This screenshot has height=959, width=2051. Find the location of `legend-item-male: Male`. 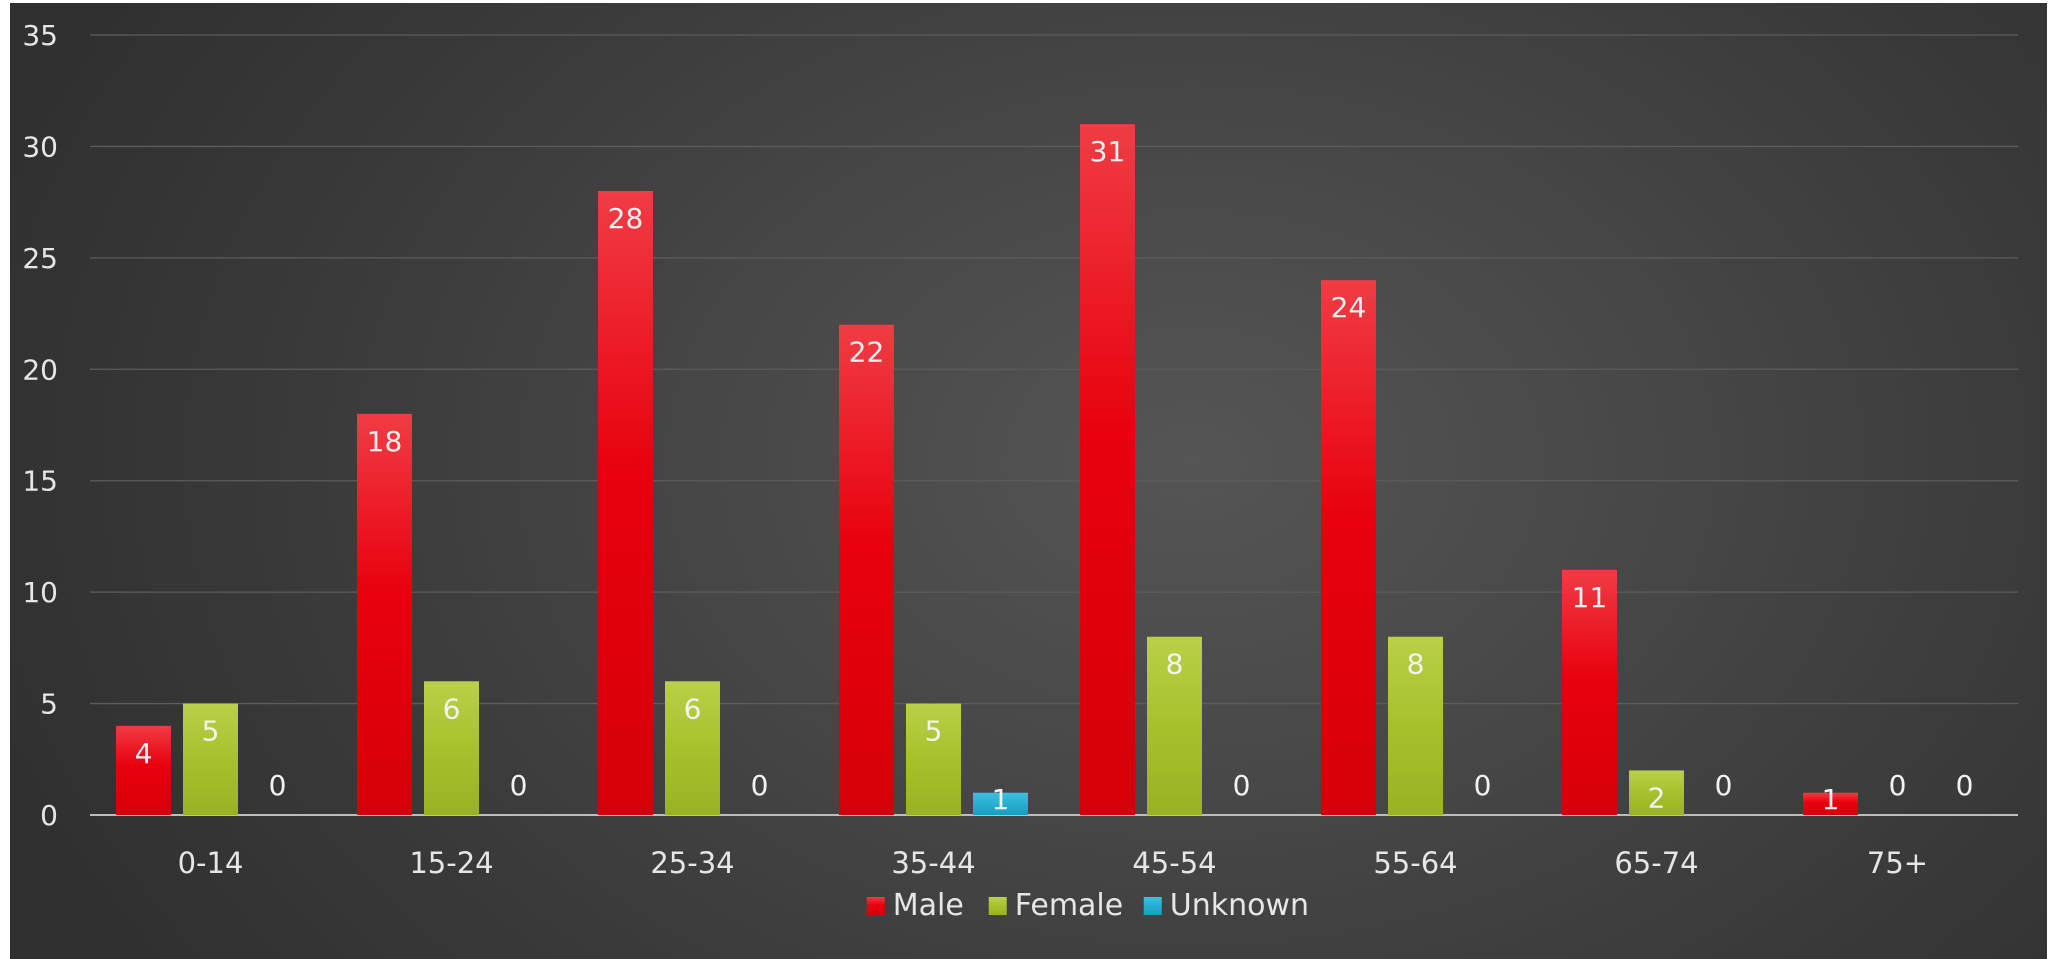

legend-item-male: Male is located at coordinates (915, 905).